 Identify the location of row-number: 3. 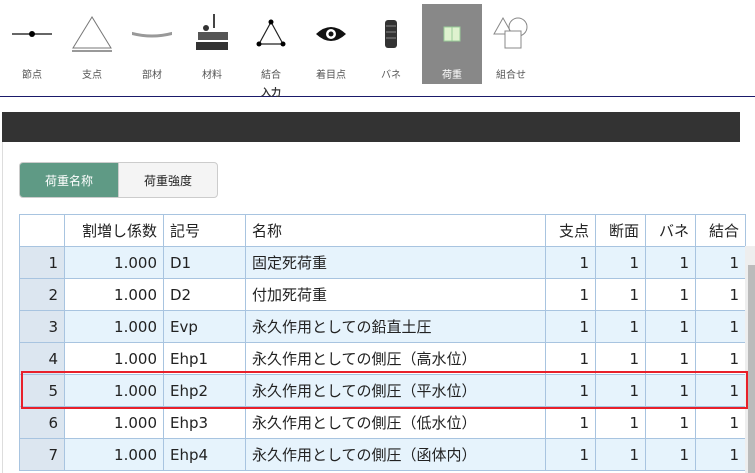
(42, 326).